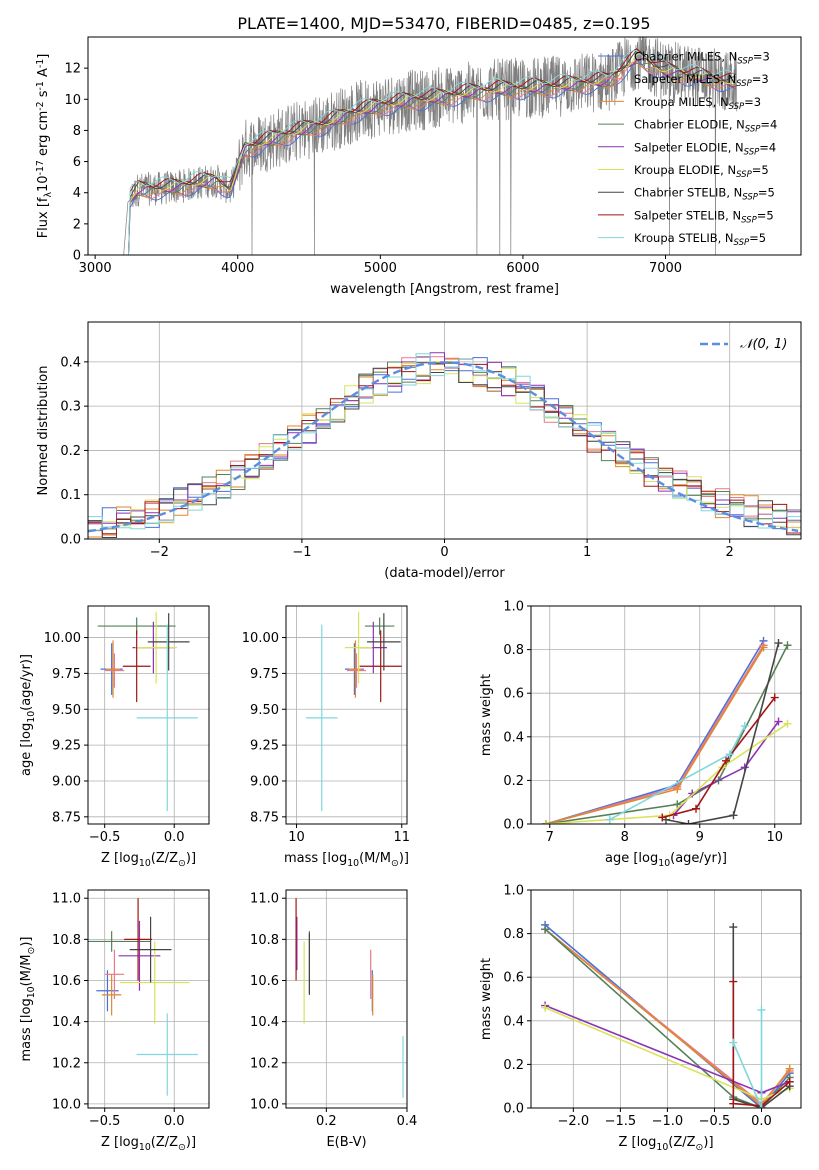  What do you see at coordinates (264, 1063) in the screenshot?
I see `y-tick-label: 10.2` at bounding box center [264, 1063].